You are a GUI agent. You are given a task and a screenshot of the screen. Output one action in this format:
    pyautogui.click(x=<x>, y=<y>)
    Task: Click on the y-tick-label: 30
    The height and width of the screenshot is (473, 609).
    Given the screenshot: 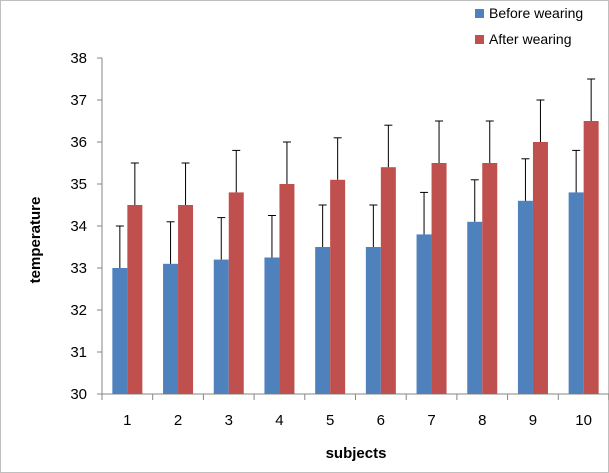 What is the action you would take?
    pyautogui.click(x=78, y=394)
    